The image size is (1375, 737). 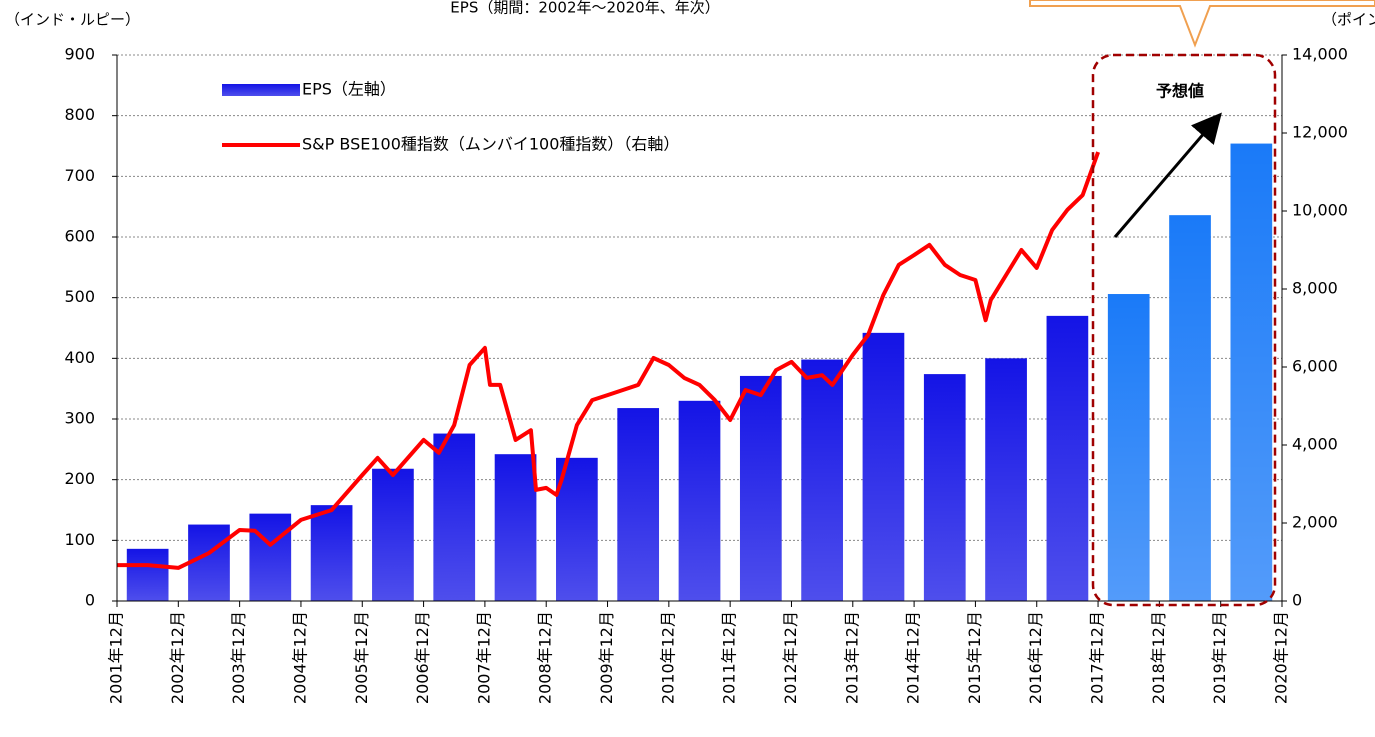 What do you see at coordinates (584, 8) in the screenshot?
I see `chart-title: EPS（期間：2002年～2020年、年次）` at bounding box center [584, 8].